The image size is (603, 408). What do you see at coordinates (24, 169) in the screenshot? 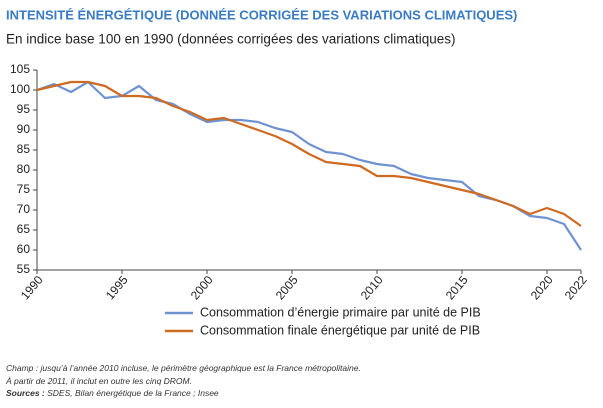
I see `y-tick-label: 80` at bounding box center [24, 169].